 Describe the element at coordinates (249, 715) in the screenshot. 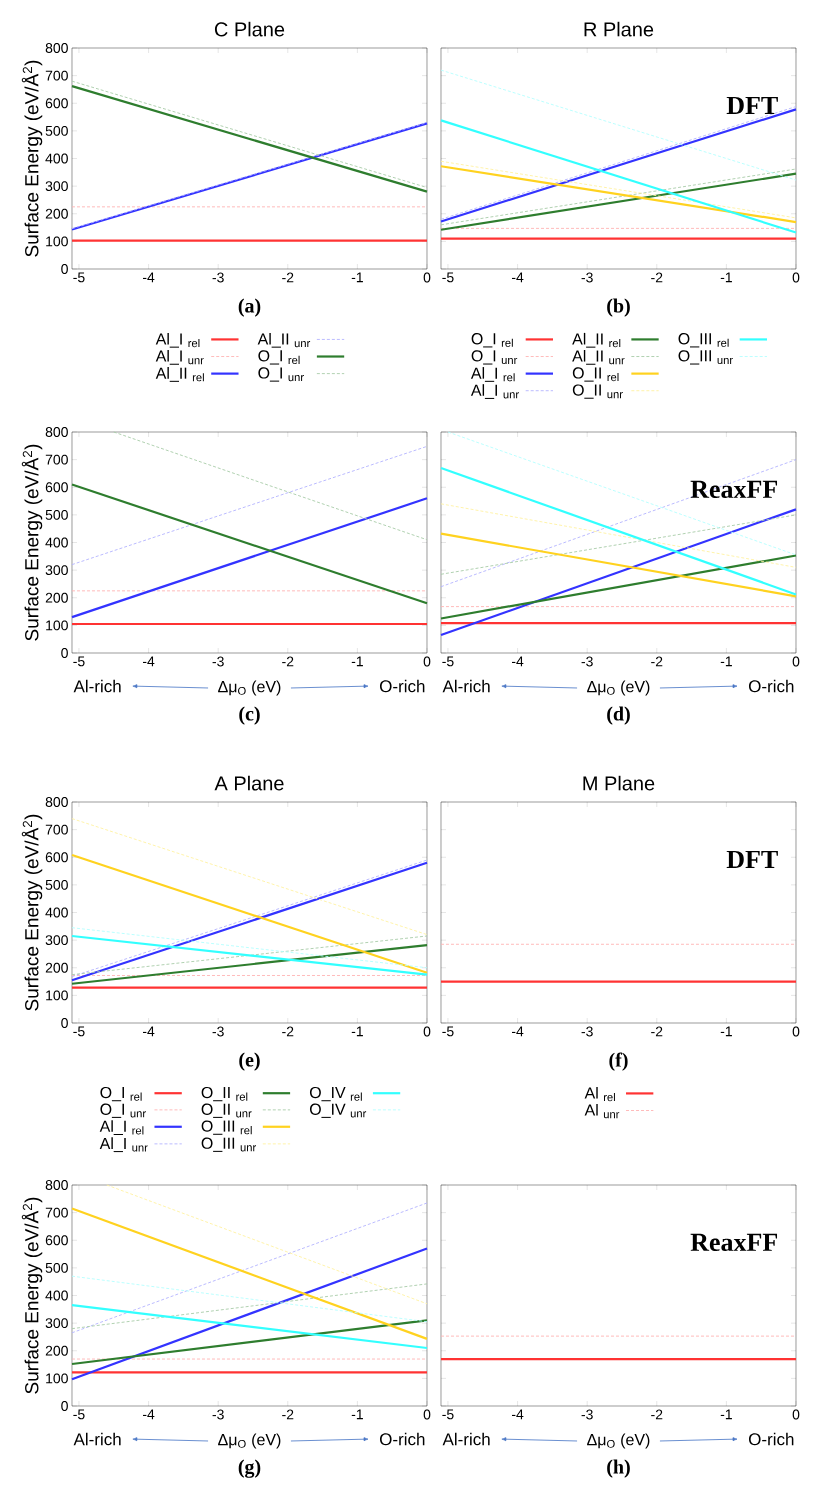

I see `text: (c)` at that location.